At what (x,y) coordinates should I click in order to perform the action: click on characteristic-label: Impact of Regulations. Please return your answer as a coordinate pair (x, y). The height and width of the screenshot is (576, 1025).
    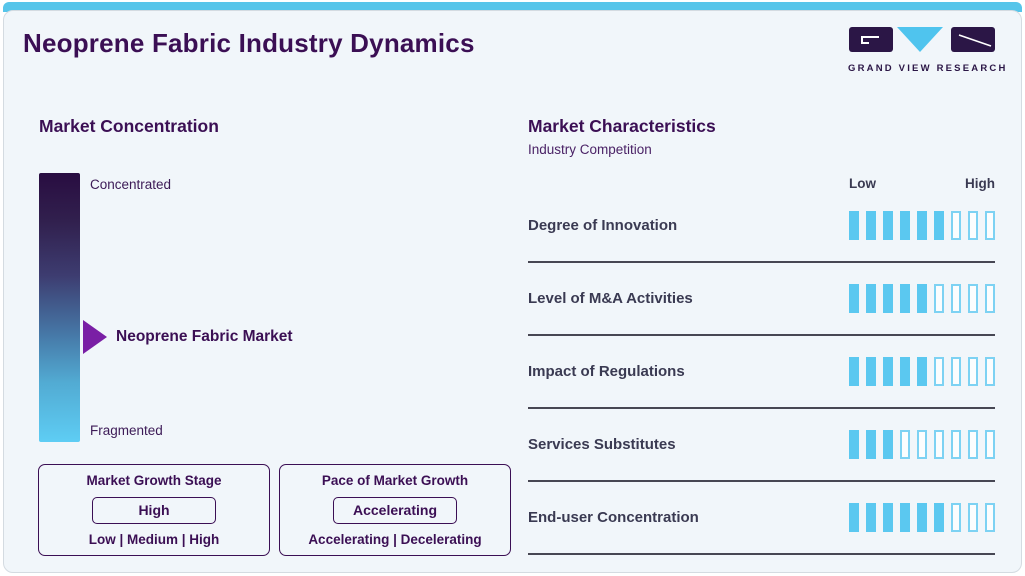
    Looking at the image, I should click on (606, 371).